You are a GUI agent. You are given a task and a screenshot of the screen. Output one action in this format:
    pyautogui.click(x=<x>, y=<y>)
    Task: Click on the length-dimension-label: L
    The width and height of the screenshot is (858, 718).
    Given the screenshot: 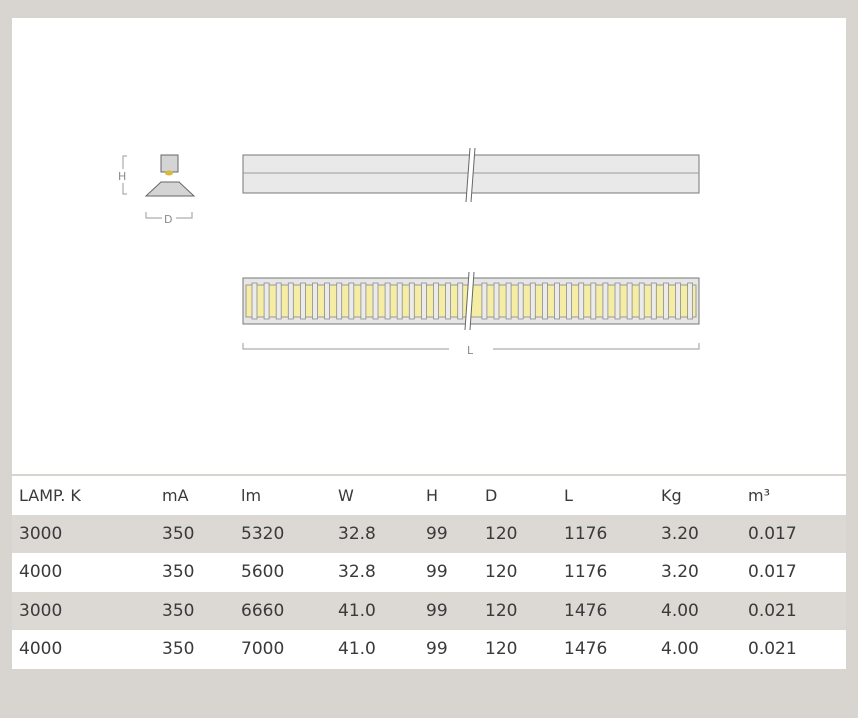 What is the action you would take?
    pyautogui.click(x=470, y=350)
    